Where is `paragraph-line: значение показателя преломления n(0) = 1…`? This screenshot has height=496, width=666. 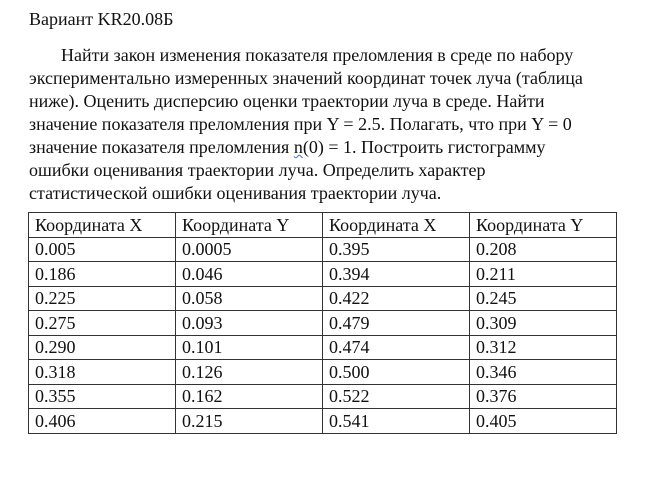 paragraph-line: значение показателя преломления n(0) = 1… is located at coordinates (306, 147).